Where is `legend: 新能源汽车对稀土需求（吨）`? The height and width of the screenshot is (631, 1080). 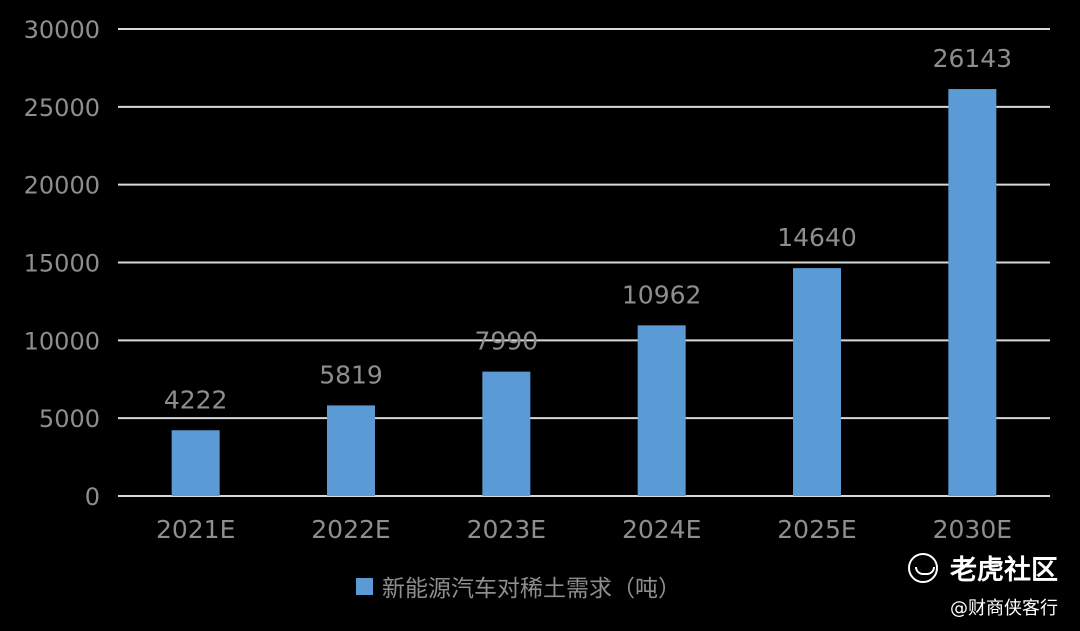 legend: 新能源汽车对稀土需求（吨） is located at coordinates (518, 586).